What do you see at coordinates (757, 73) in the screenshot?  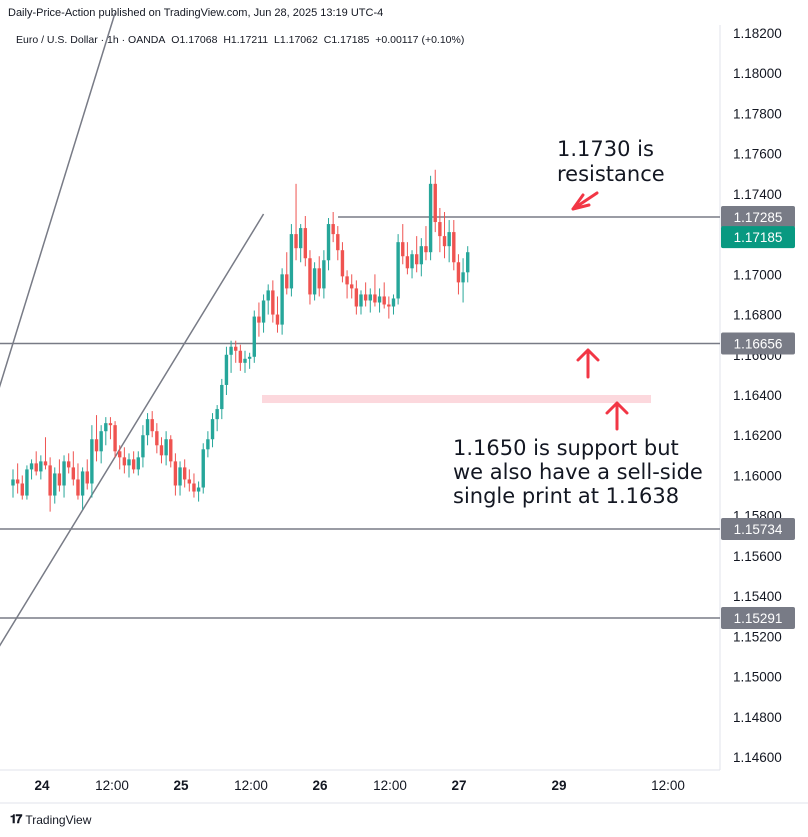 I see `y-tick-label: 1.18000` at bounding box center [757, 73].